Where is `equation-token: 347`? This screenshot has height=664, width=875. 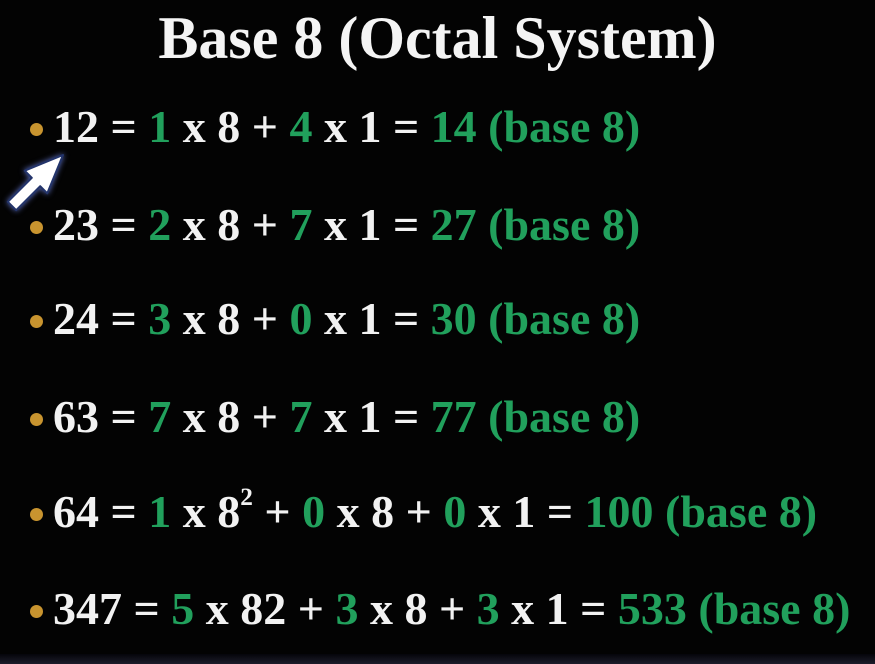 equation-token: 347 is located at coordinates (87, 608).